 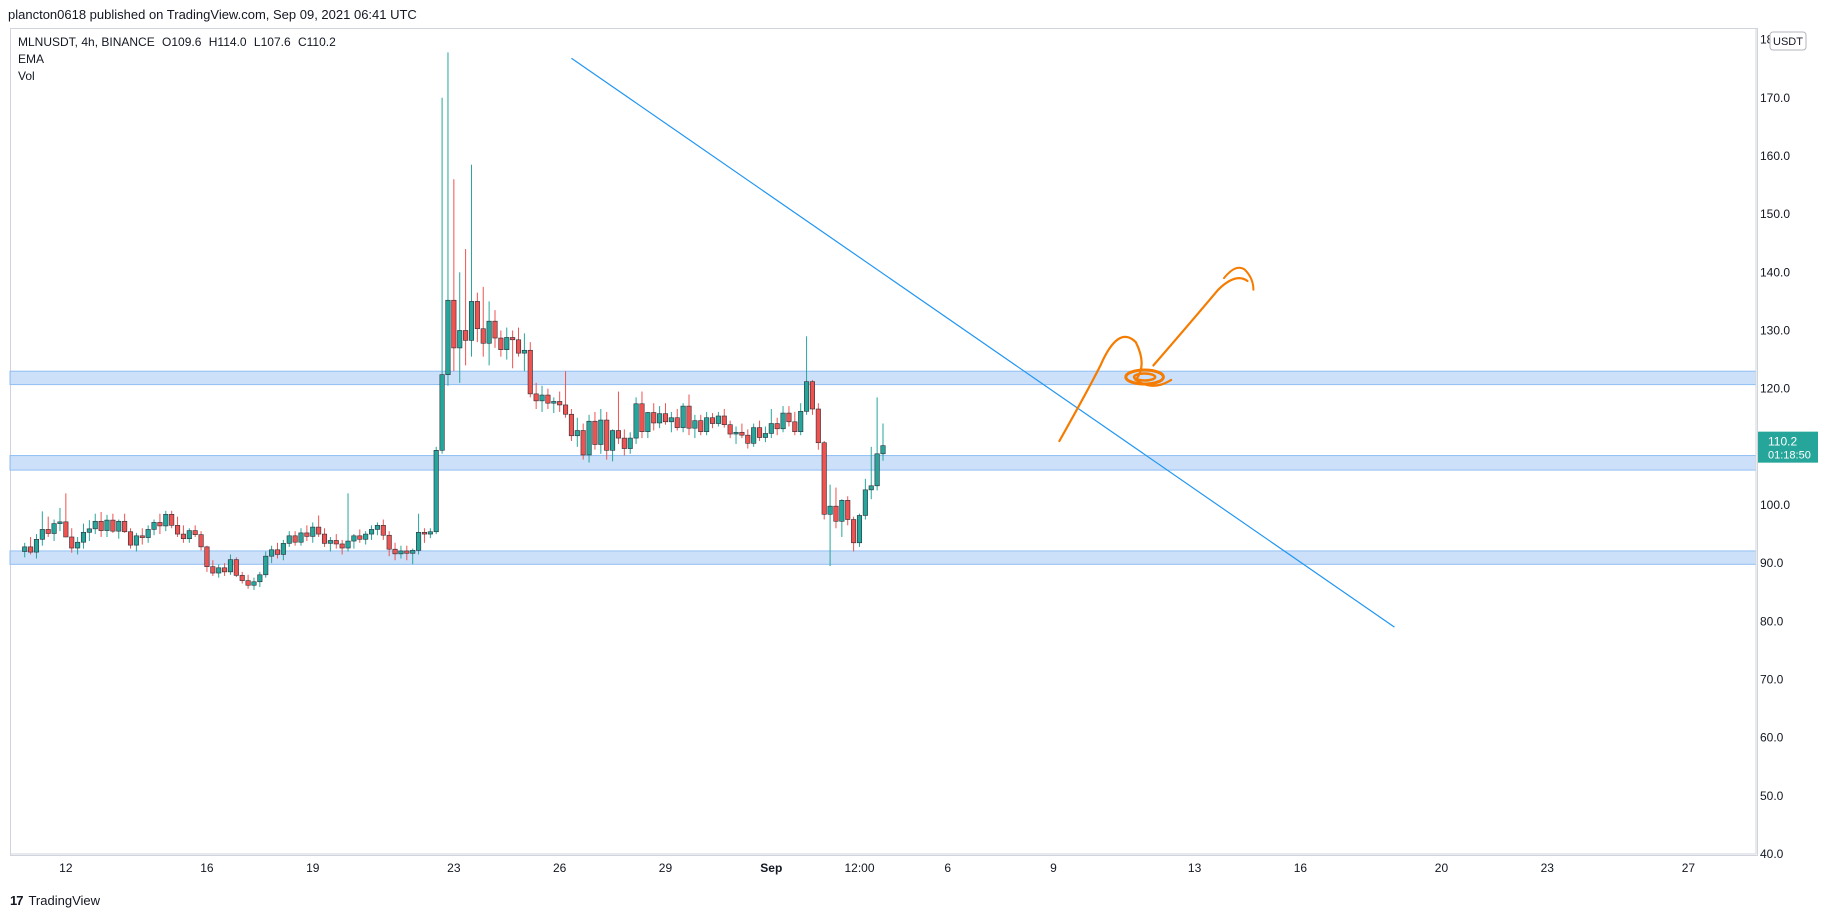 I want to click on close-value: C110.2, so click(x=316, y=42).